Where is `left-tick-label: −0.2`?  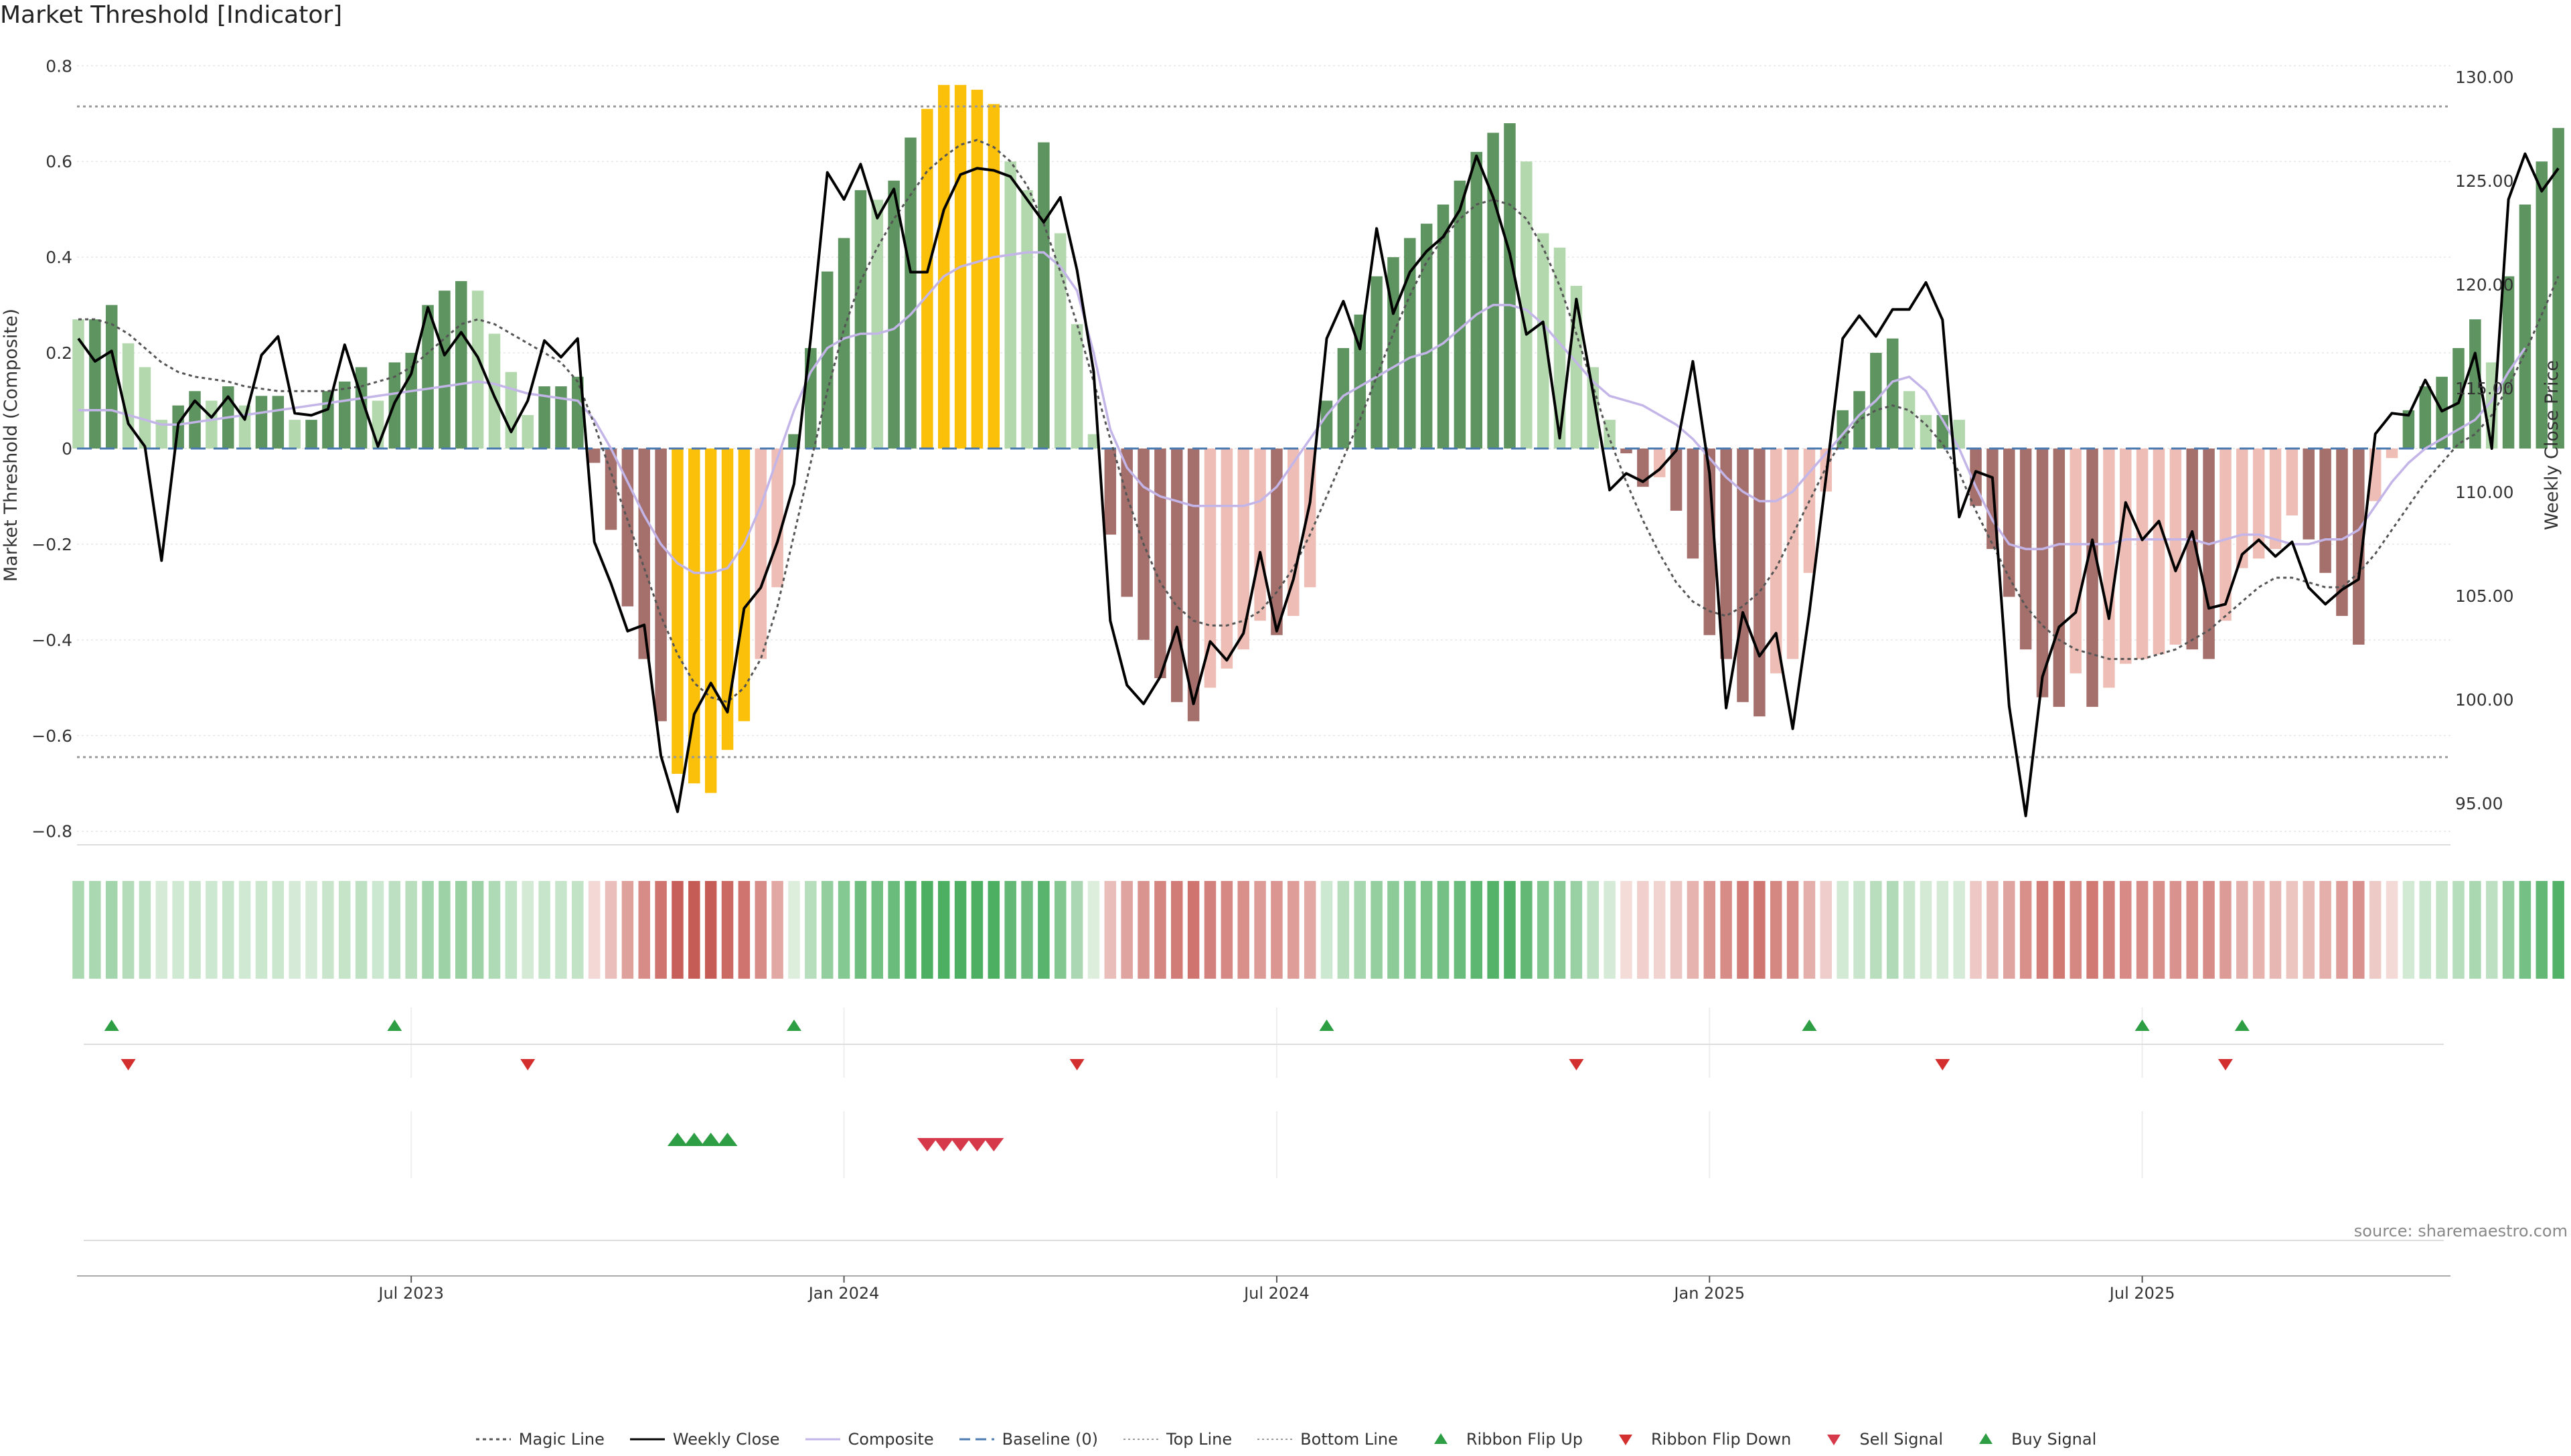 left-tick-label: −0.2 is located at coordinates (51, 544).